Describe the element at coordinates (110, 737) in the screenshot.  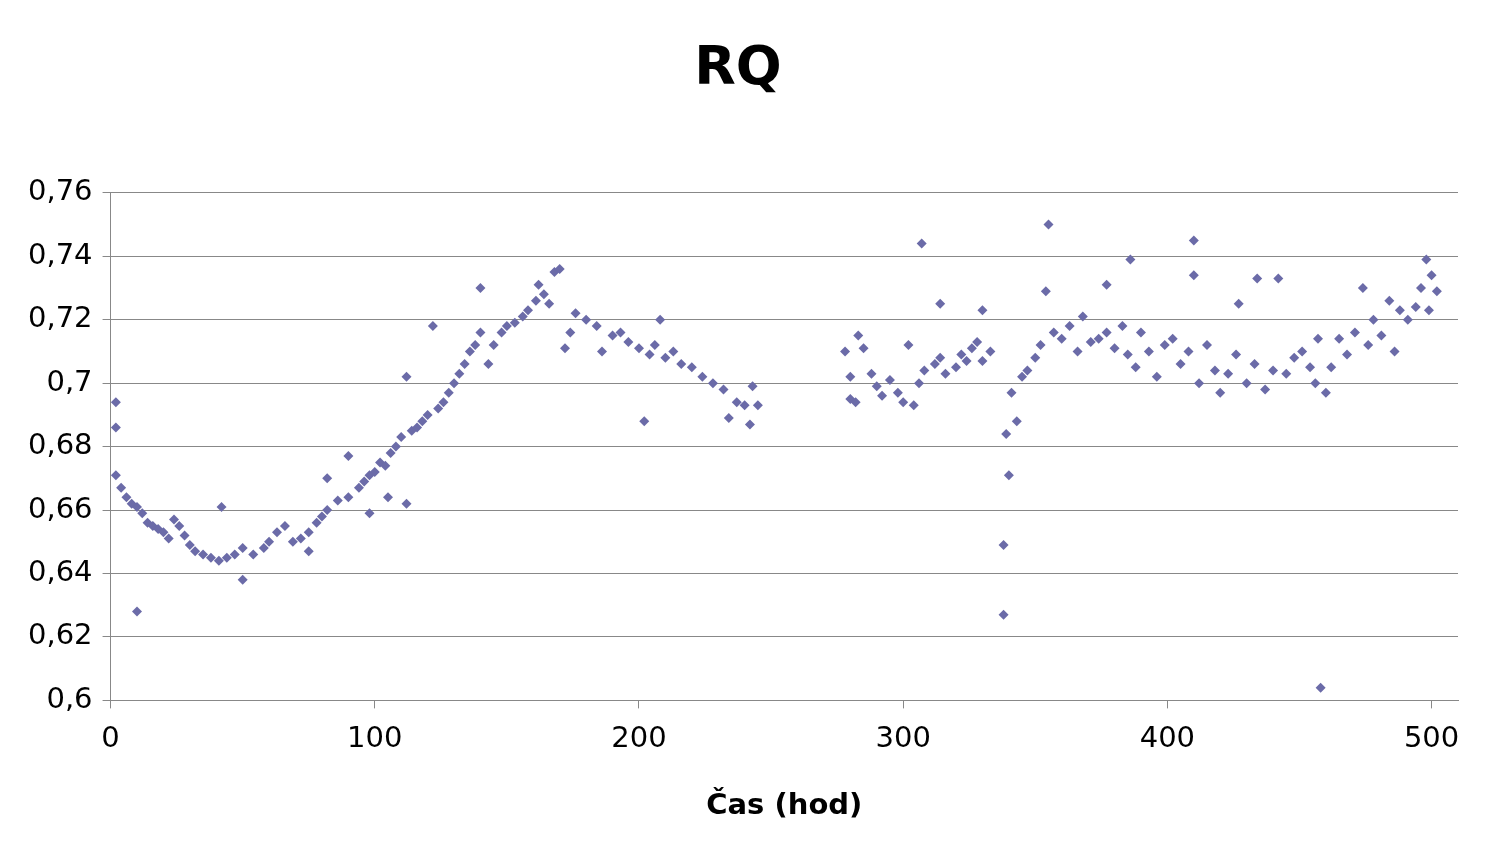
I see `x-tick-label: 0` at that location.